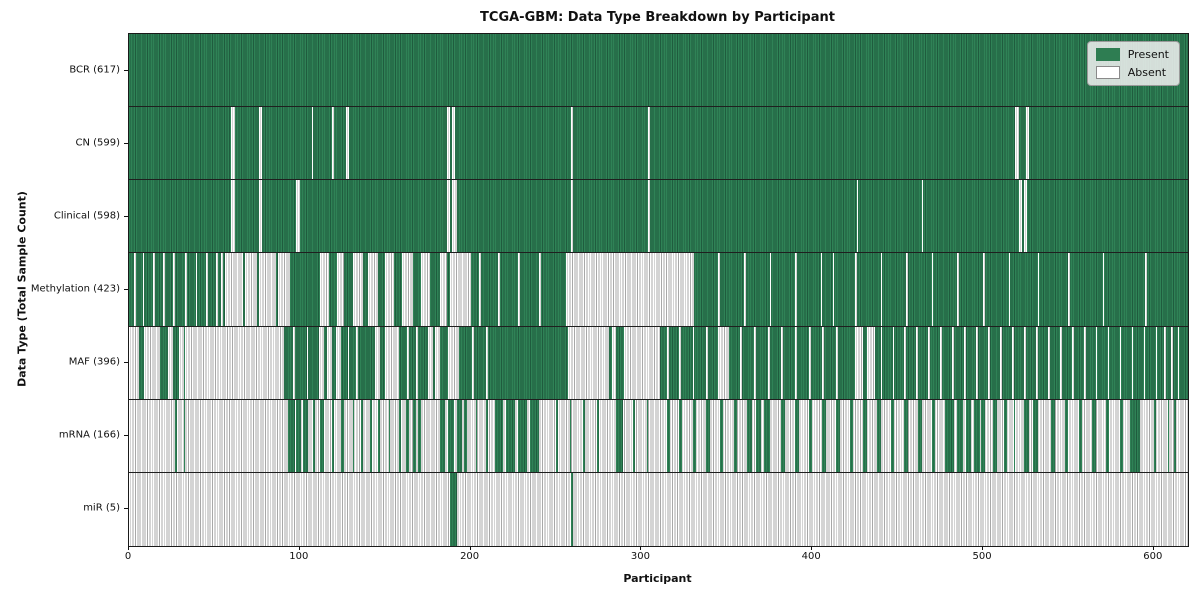  What do you see at coordinates (657, 578) in the screenshot?
I see `x-axis-label: Participant` at bounding box center [657, 578].